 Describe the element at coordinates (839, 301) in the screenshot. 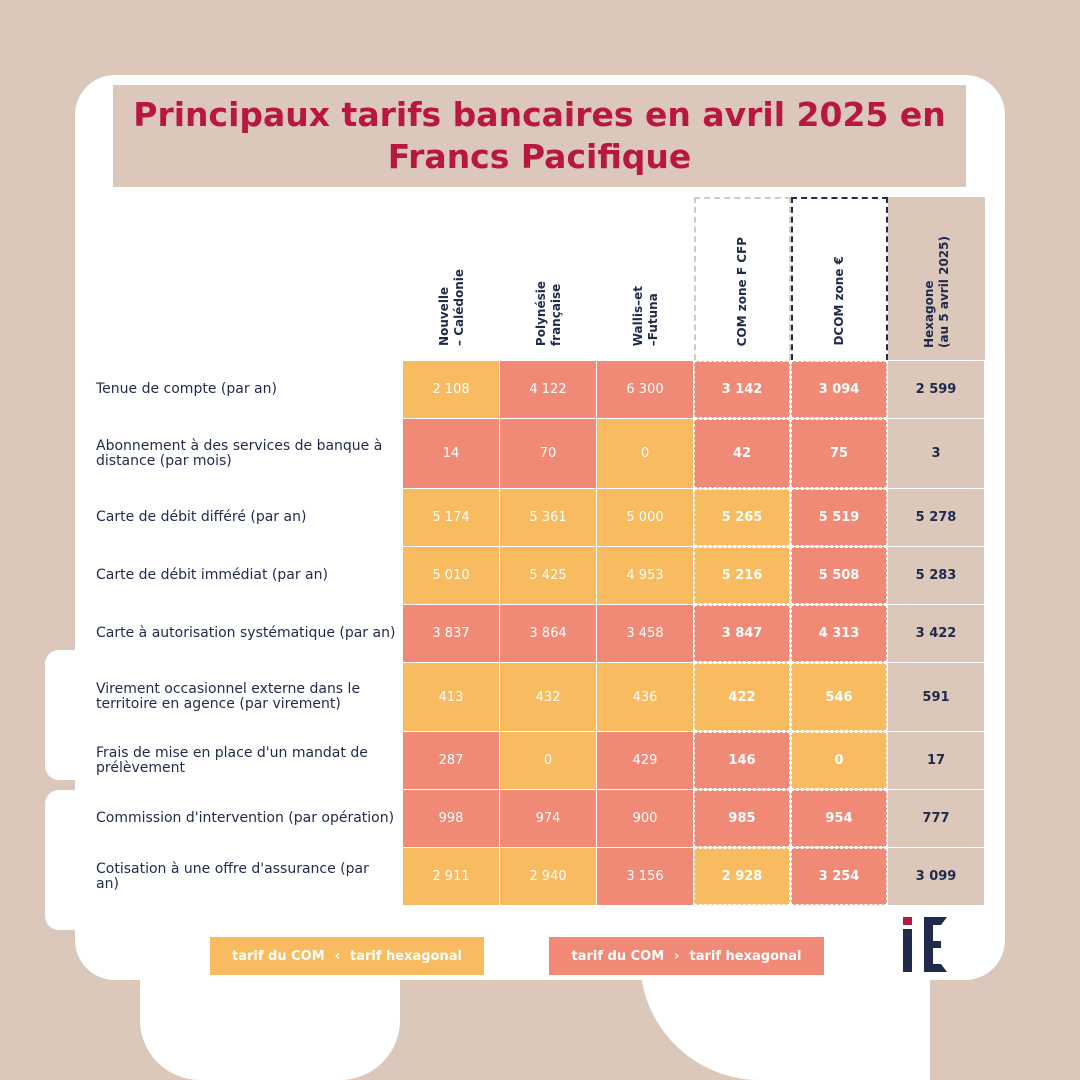

I see `column-header-label: DCOM zone €` at that location.